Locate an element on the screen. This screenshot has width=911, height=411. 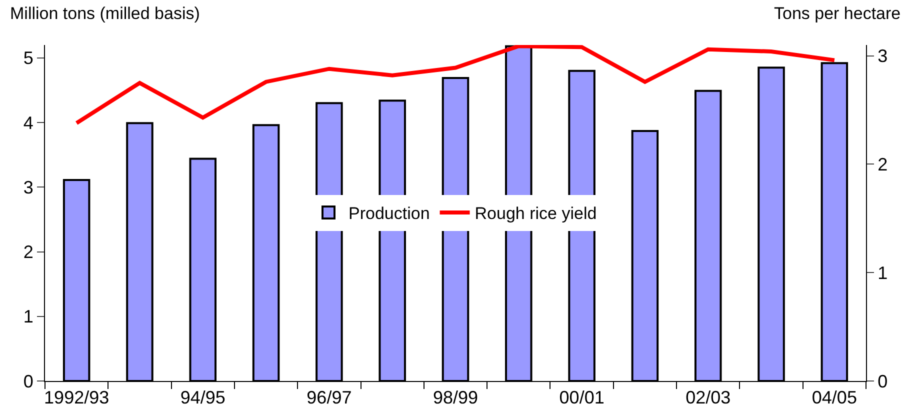
y-tick-label: 5 is located at coordinates (28, 58).